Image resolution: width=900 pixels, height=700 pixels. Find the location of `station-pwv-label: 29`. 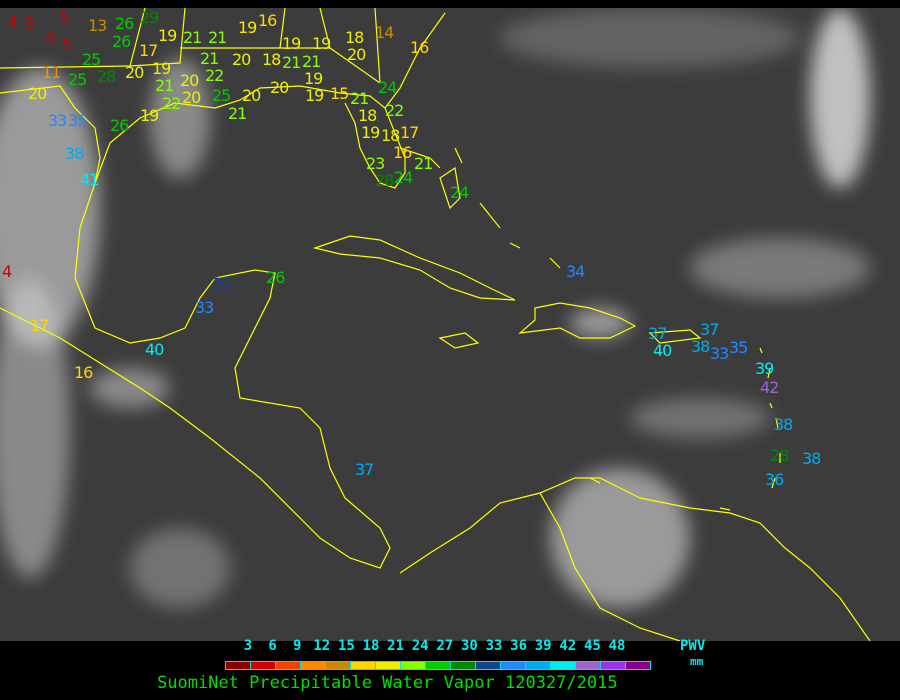

station-pwv-label: 29 is located at coordinates (149, 17).